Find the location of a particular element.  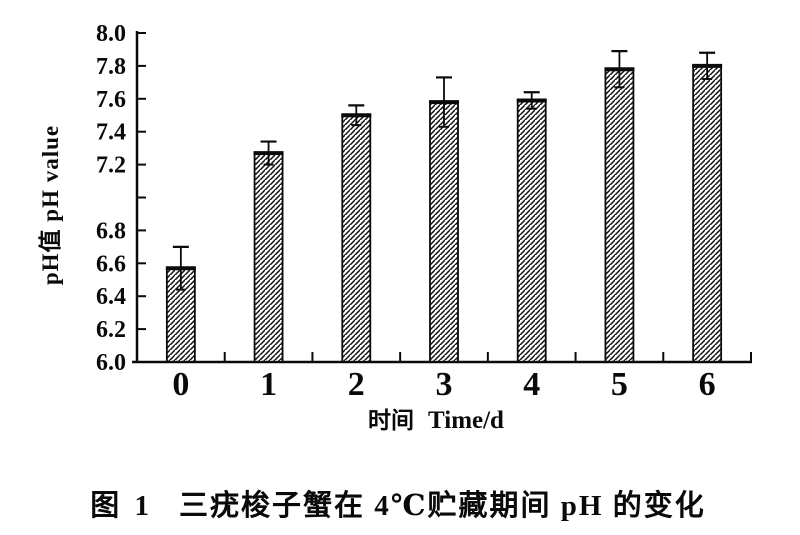

x-tick-label: 4 is located at coordinates (531, 384).